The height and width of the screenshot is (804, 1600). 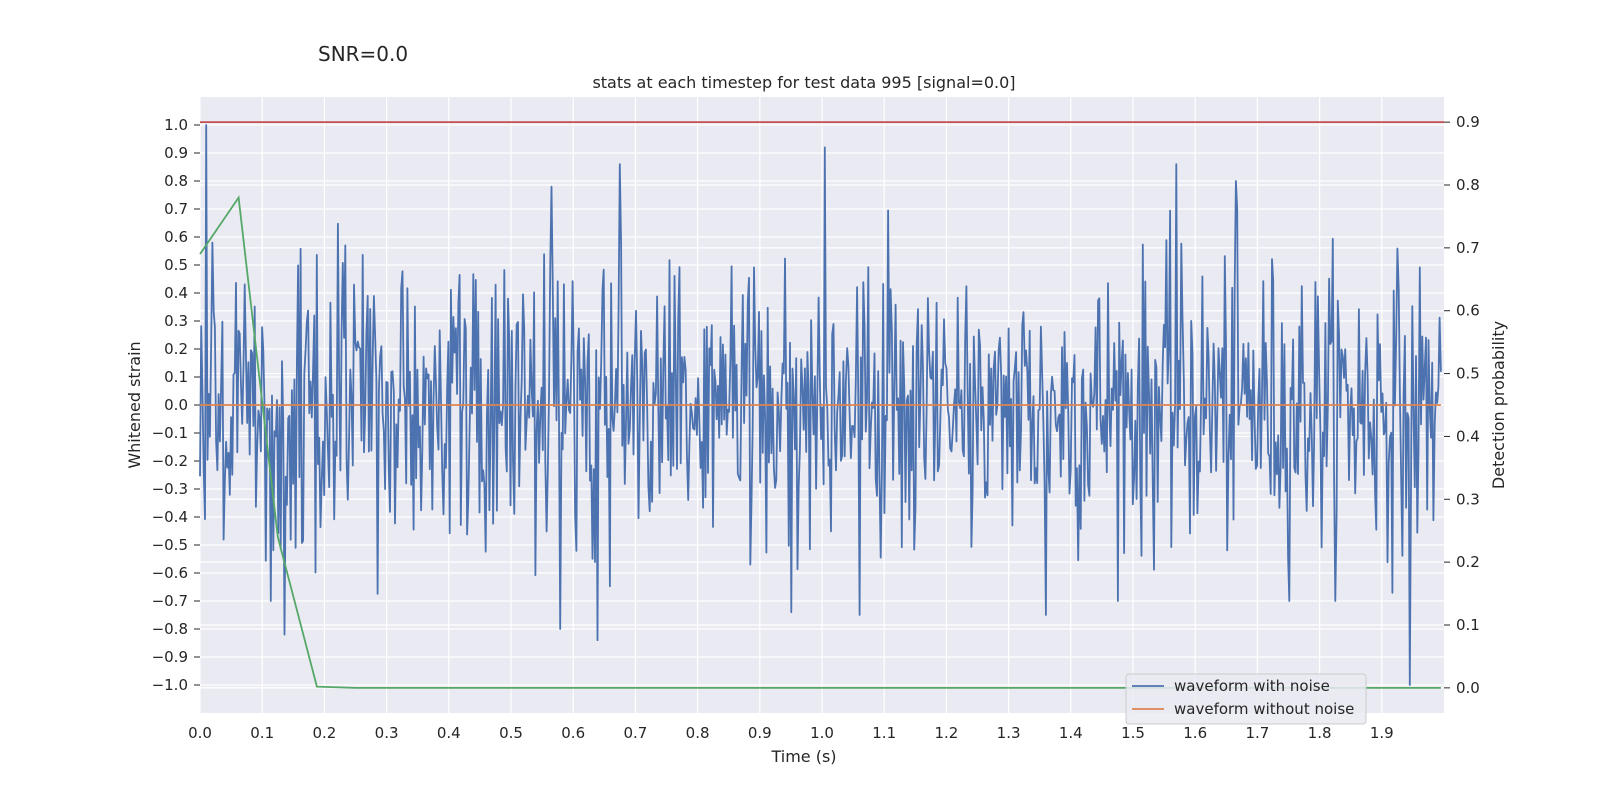 I want to click on x-tick-label: 0.7, so click(x=635, y=733).